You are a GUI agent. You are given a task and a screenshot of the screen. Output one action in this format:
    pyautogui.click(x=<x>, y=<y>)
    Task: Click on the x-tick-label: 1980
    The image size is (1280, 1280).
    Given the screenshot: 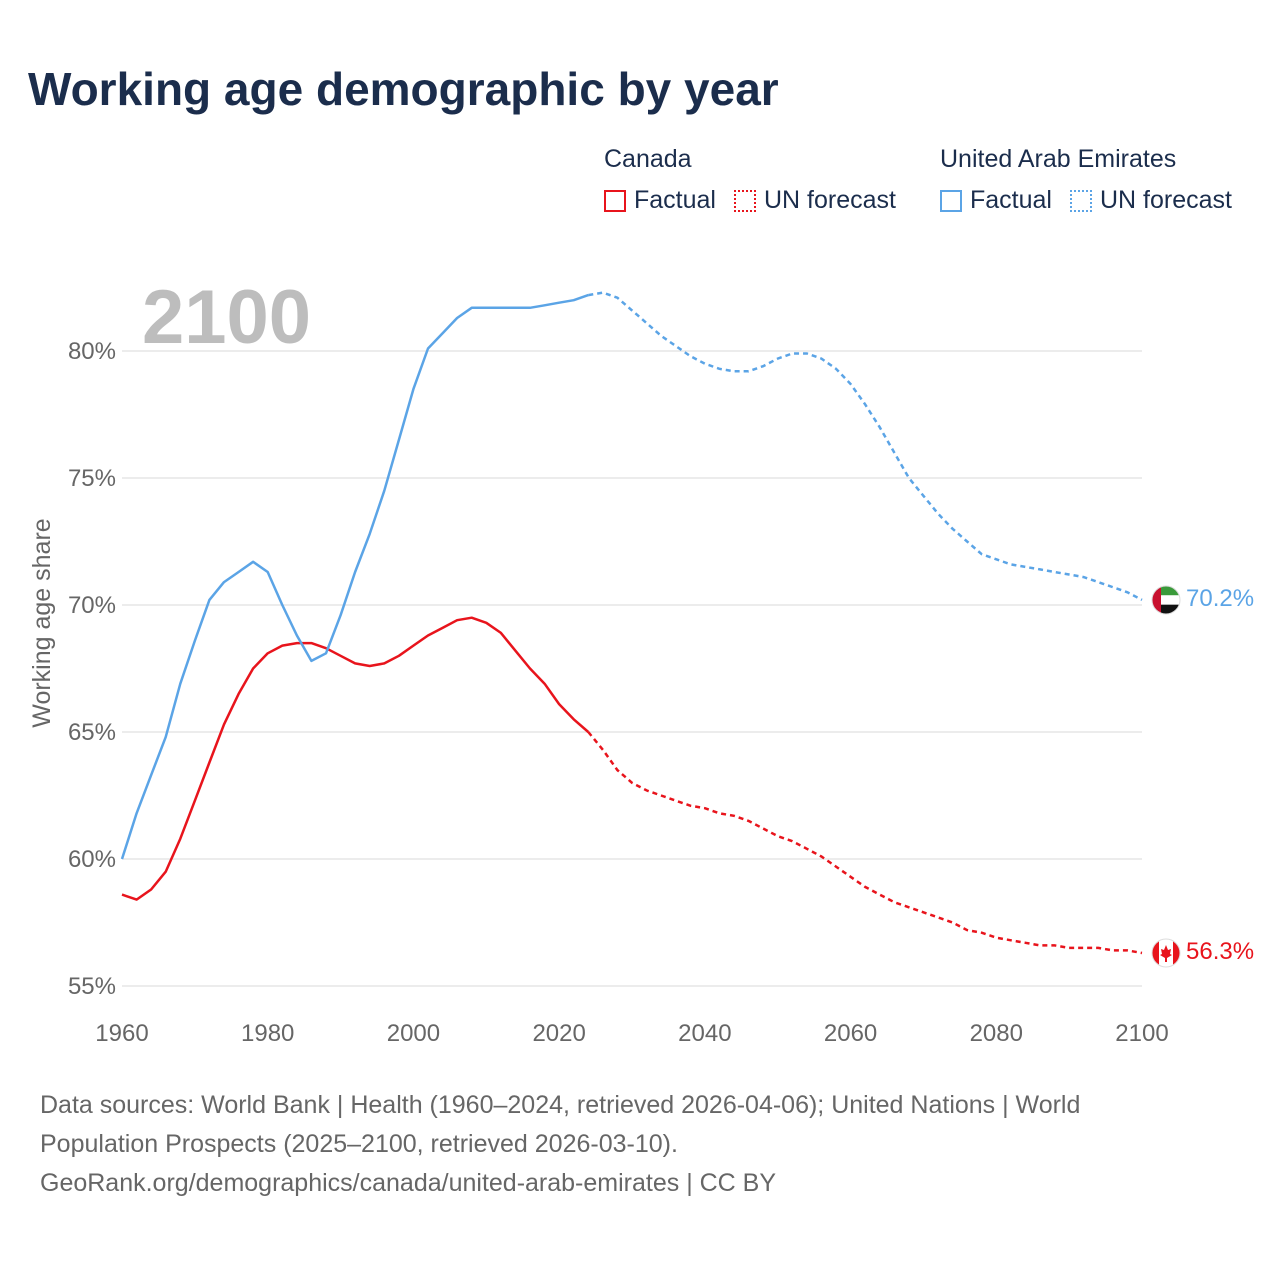 What is the action you would take?
    pyautogui.click(x=267, y=1033)
    